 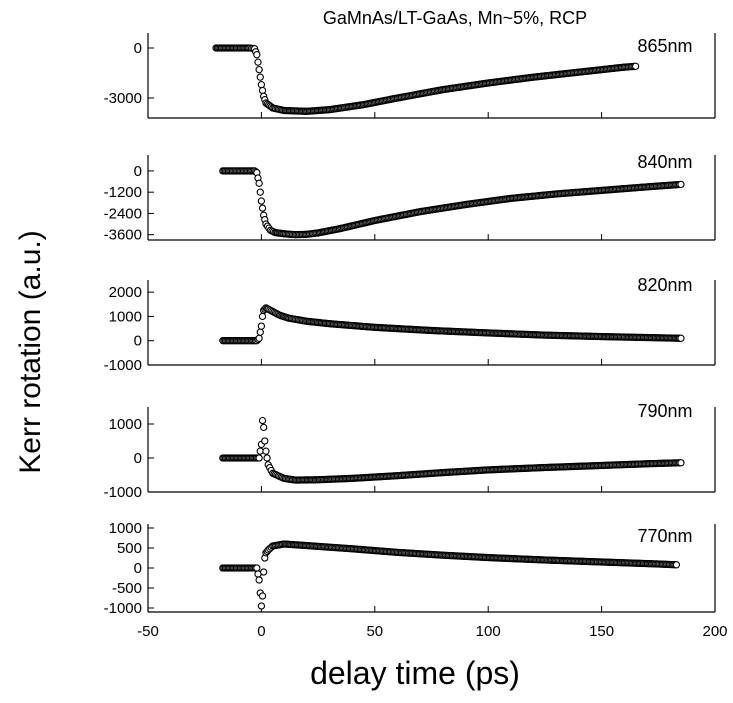 I want to click on panel-865nm: 0 -3000 865nm, so click(x=410, y=76).